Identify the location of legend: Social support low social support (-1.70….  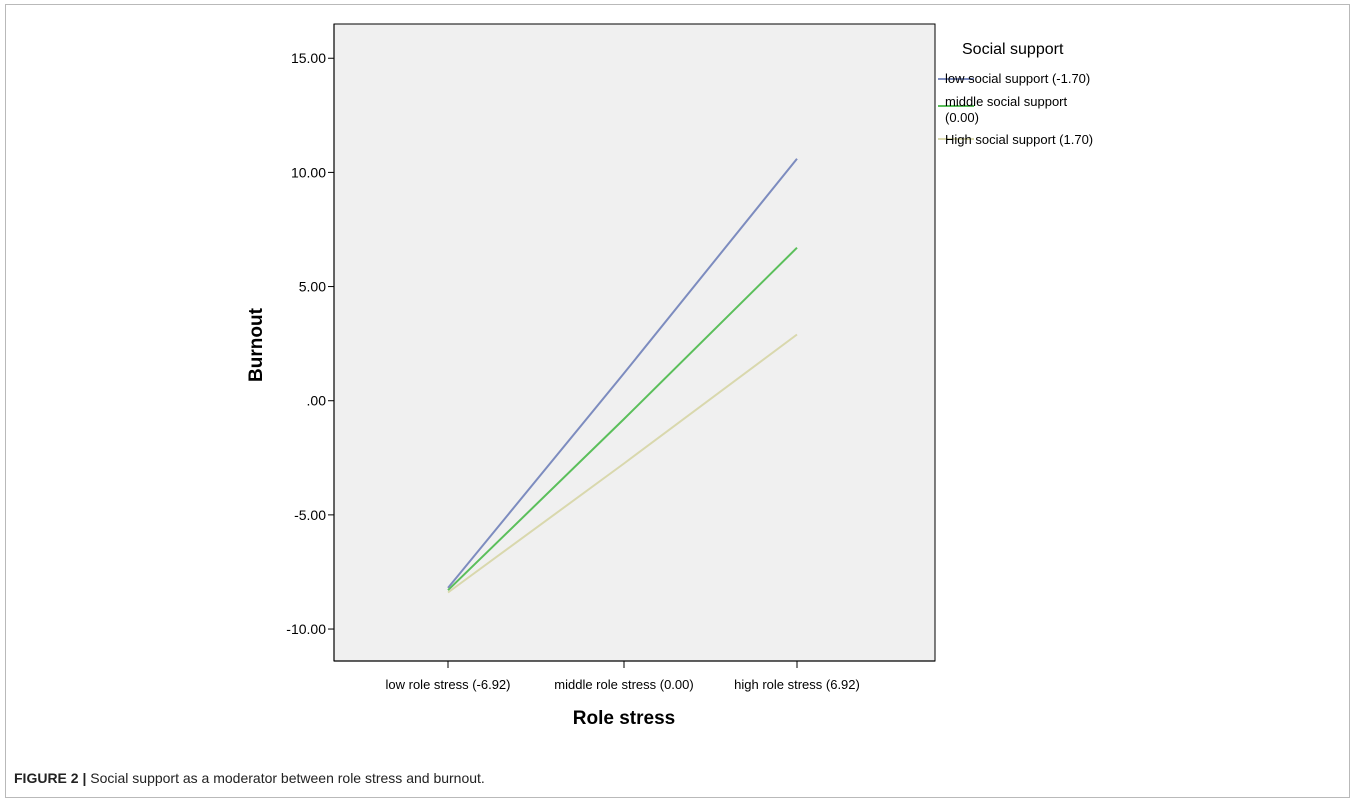
(1015, 94).